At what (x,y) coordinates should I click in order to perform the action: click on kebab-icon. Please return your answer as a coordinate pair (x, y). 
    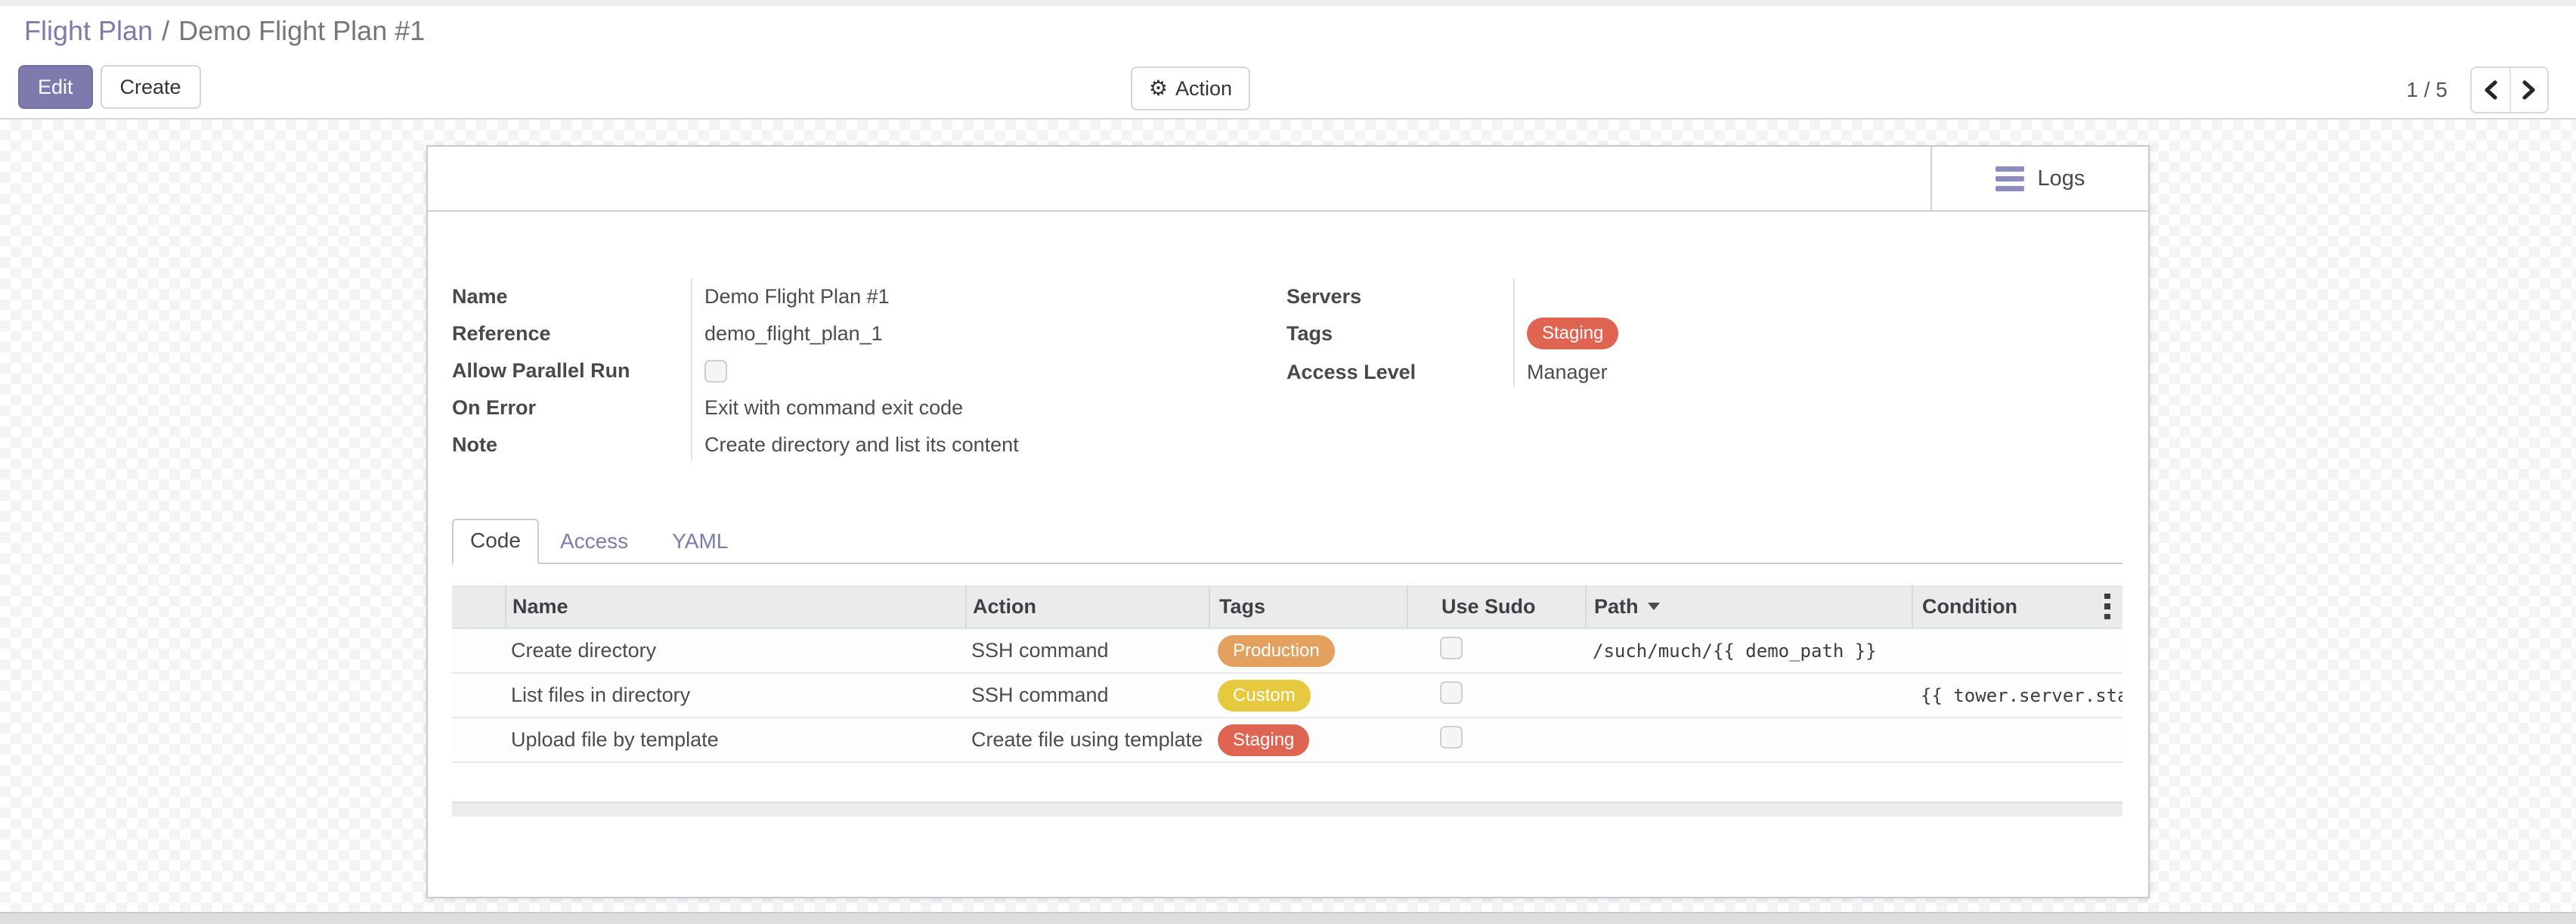
    Looking at the image, I should click on (2107, 606).